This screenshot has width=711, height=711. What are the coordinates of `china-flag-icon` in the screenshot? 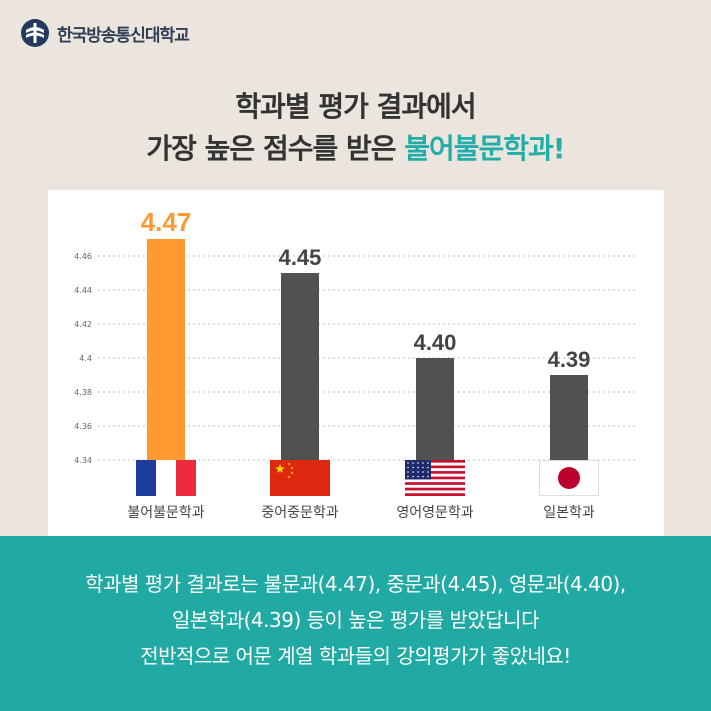 It's located at (300, 478).